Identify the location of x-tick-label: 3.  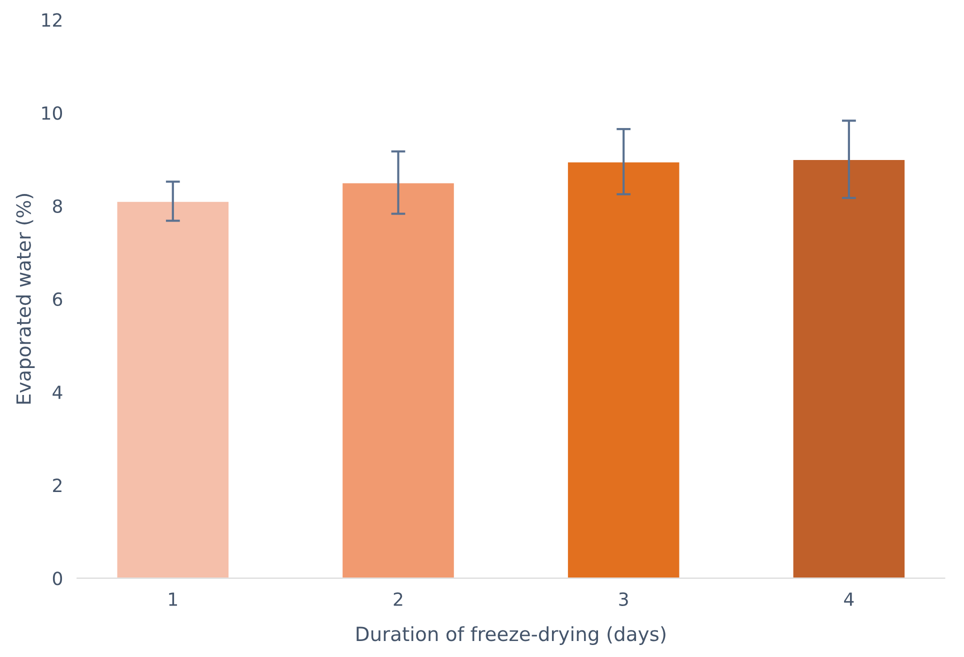
(623, 599).